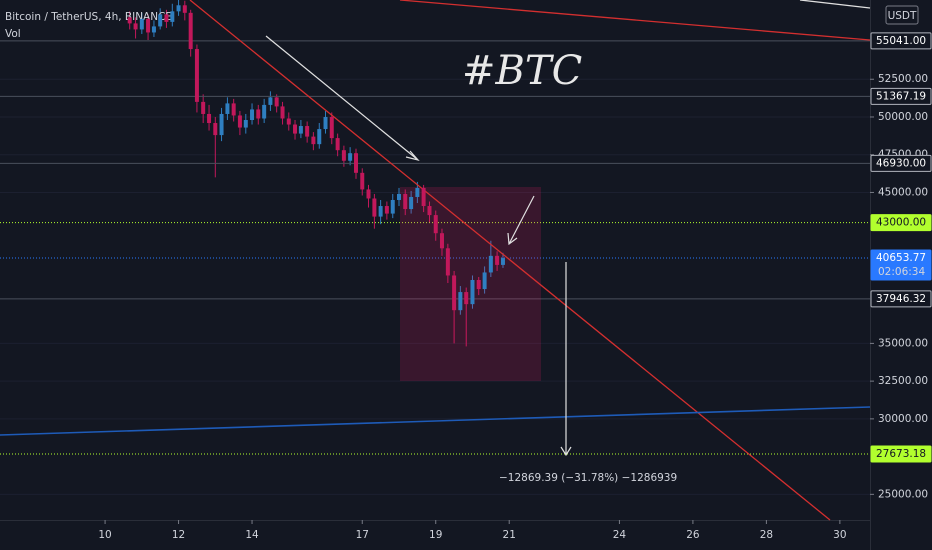 The height and width of the screenshot is (550, 932). What do you see at coordinates (435, 535) in the screenshot?
I see `x-tick-label: 19` at bounding box center [435, 535].